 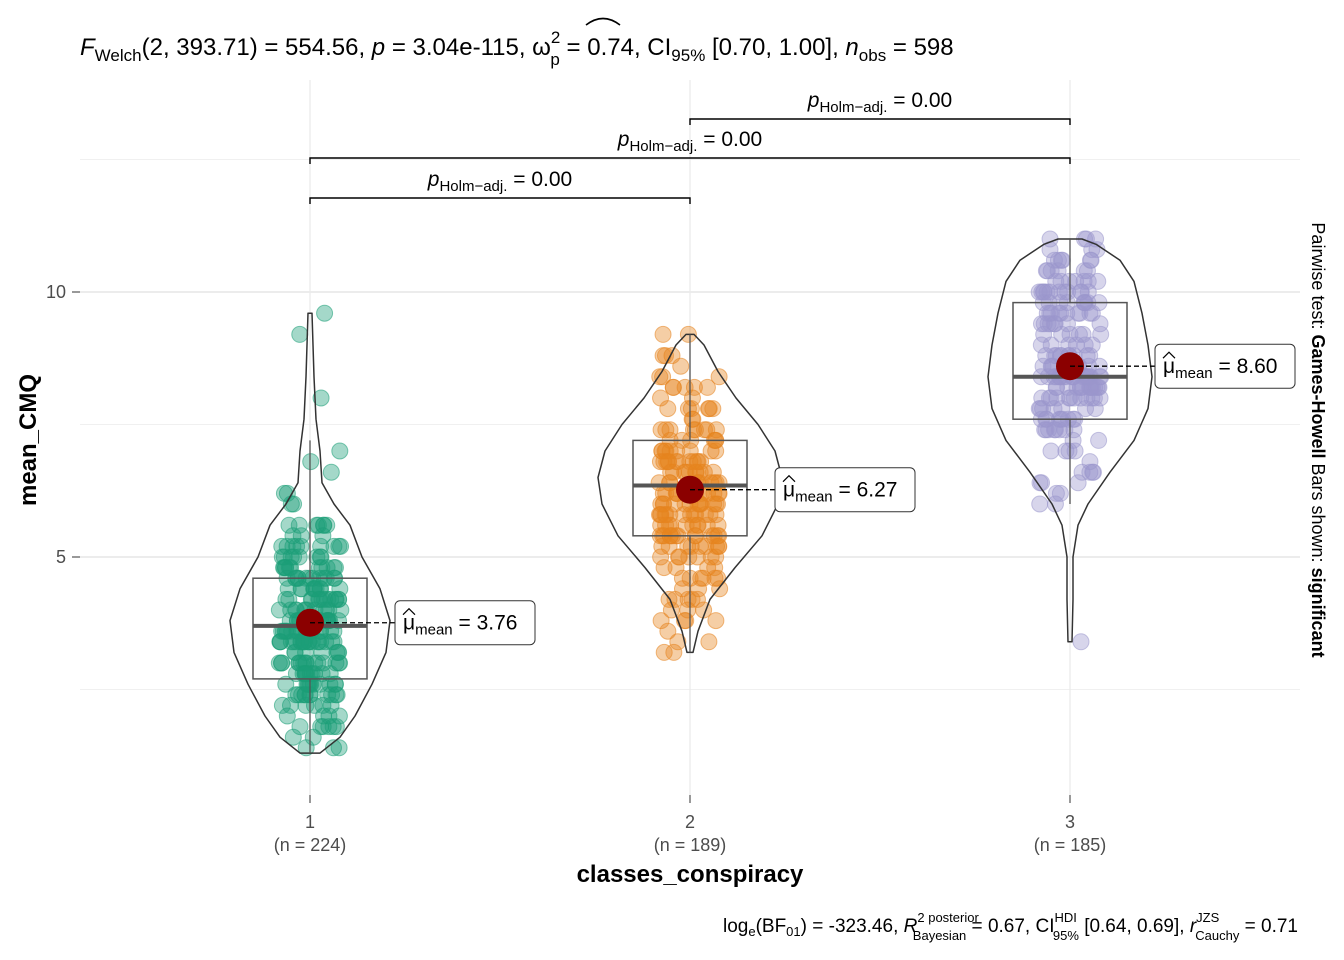 I want to click on group-1: μmean = 3.76, so click(x=382, y=530).